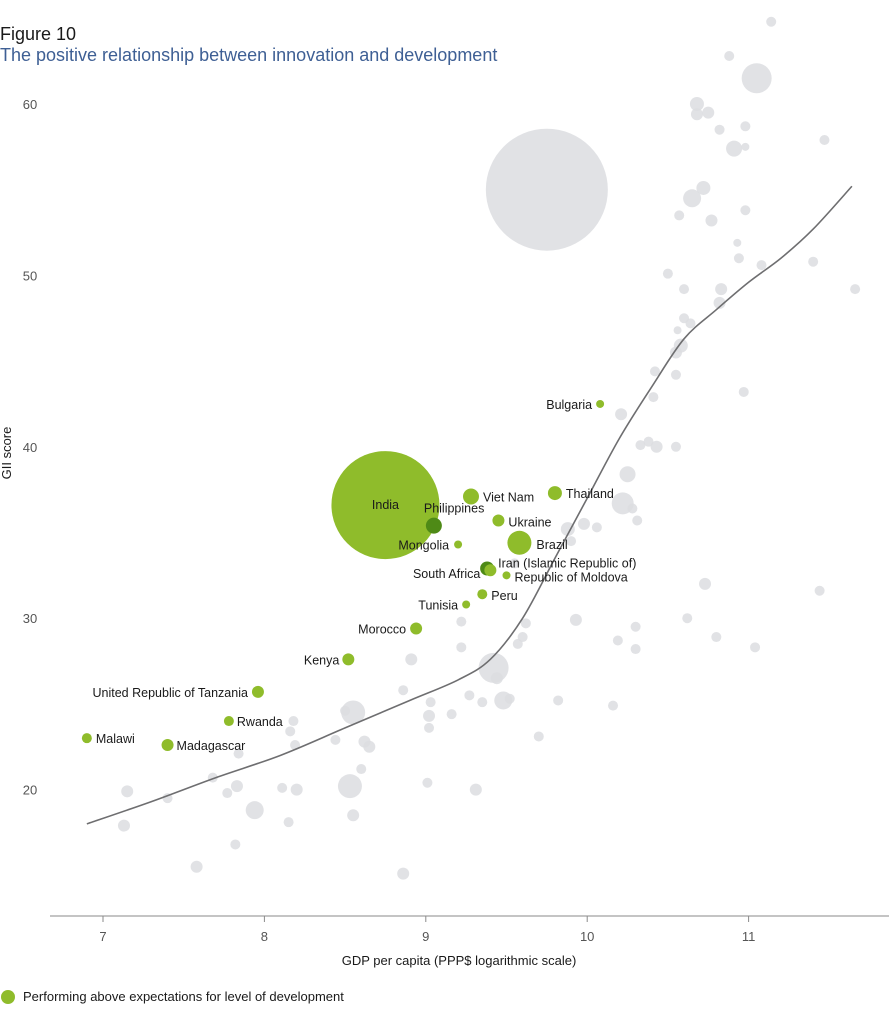 This screenshot has width=889, height=1024. What do you see at coordinates (519, 542) in the screenshot?
I see `highlight-bubble-brazil` at bounding box center [519, 542].